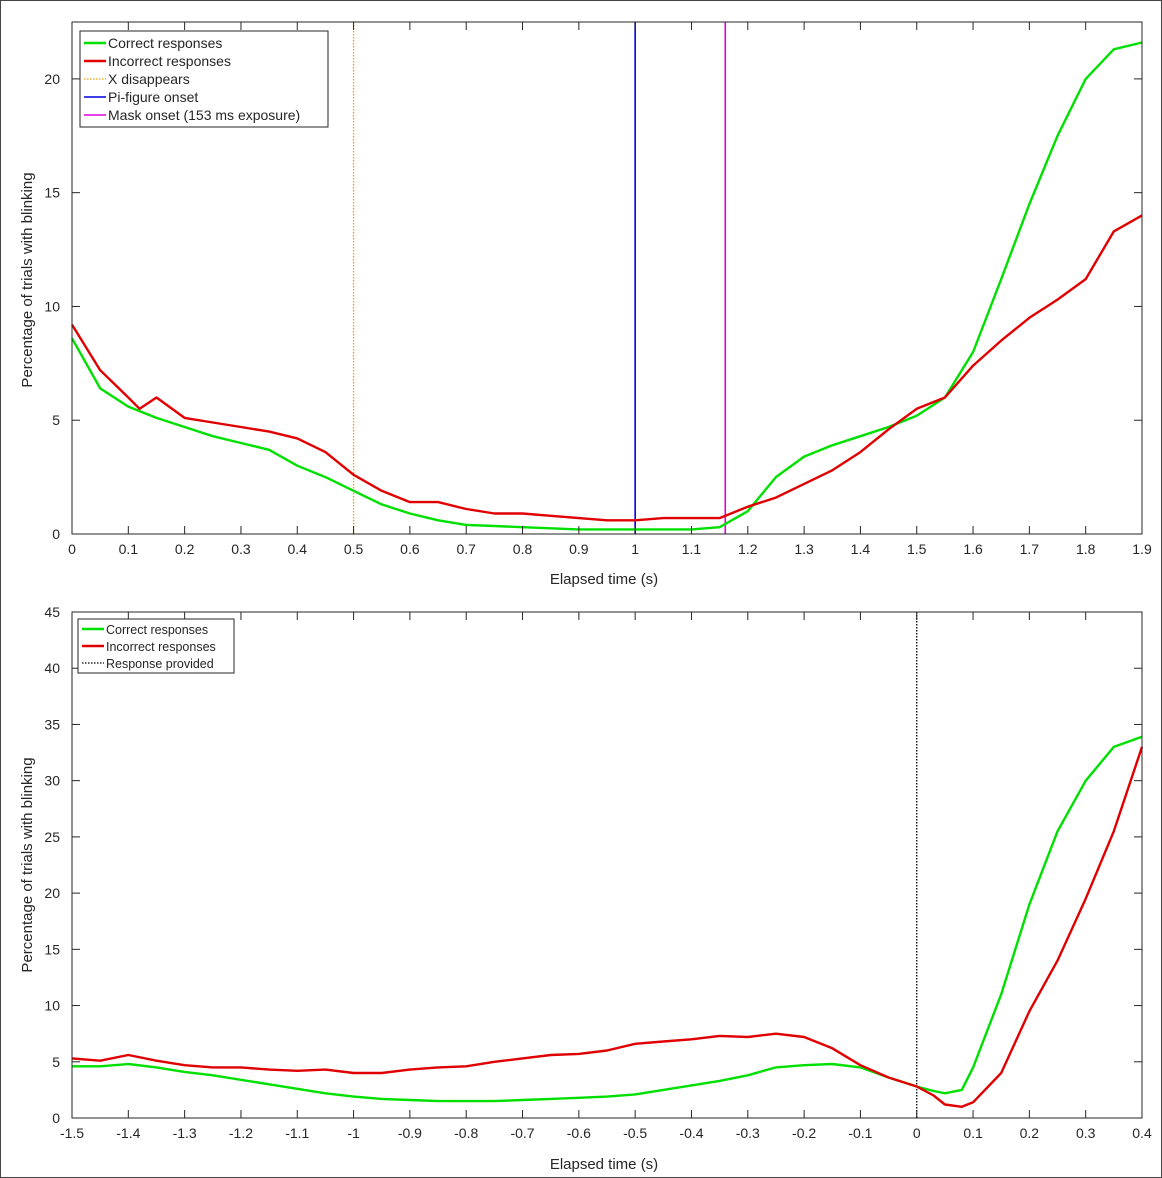 This screenshot has width=1162, height=1178. I want to click on top-x-tick-label: 0.7, so click(466, 549).